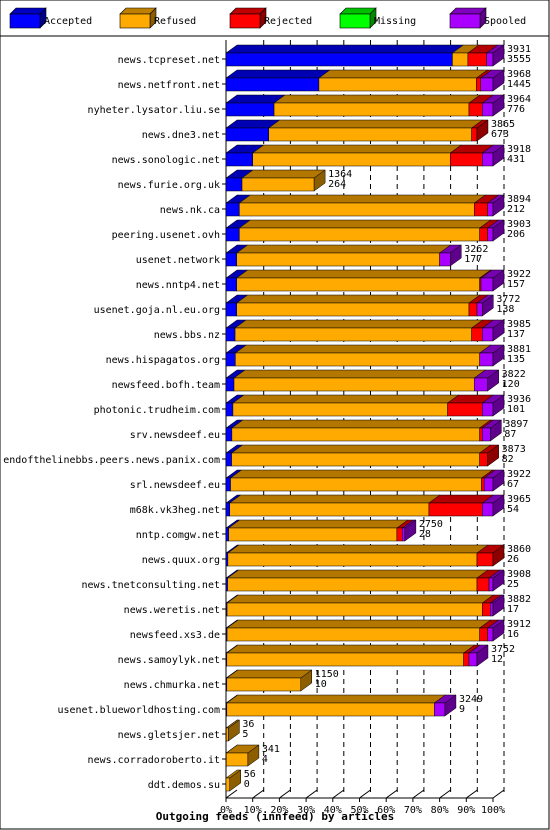  What do you see at coordinates (354, 609) in the screenshot?
I see `row-23-refused-bar` at bounding box center [354, 609].